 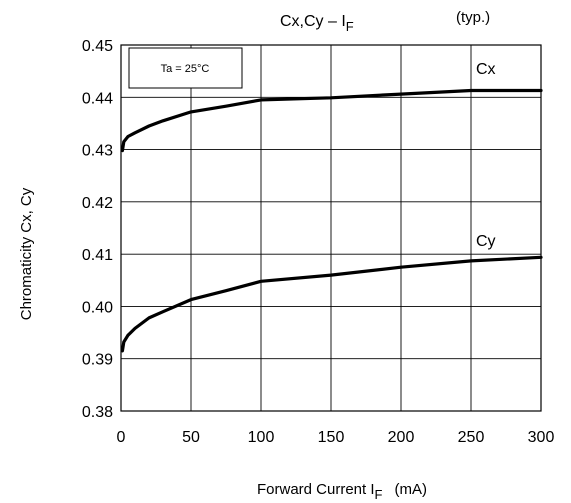 What do you see at coordinates (486, 241) in the screenshot?
I see `series-label-cy: Cy` at bounding box center [486, 241].